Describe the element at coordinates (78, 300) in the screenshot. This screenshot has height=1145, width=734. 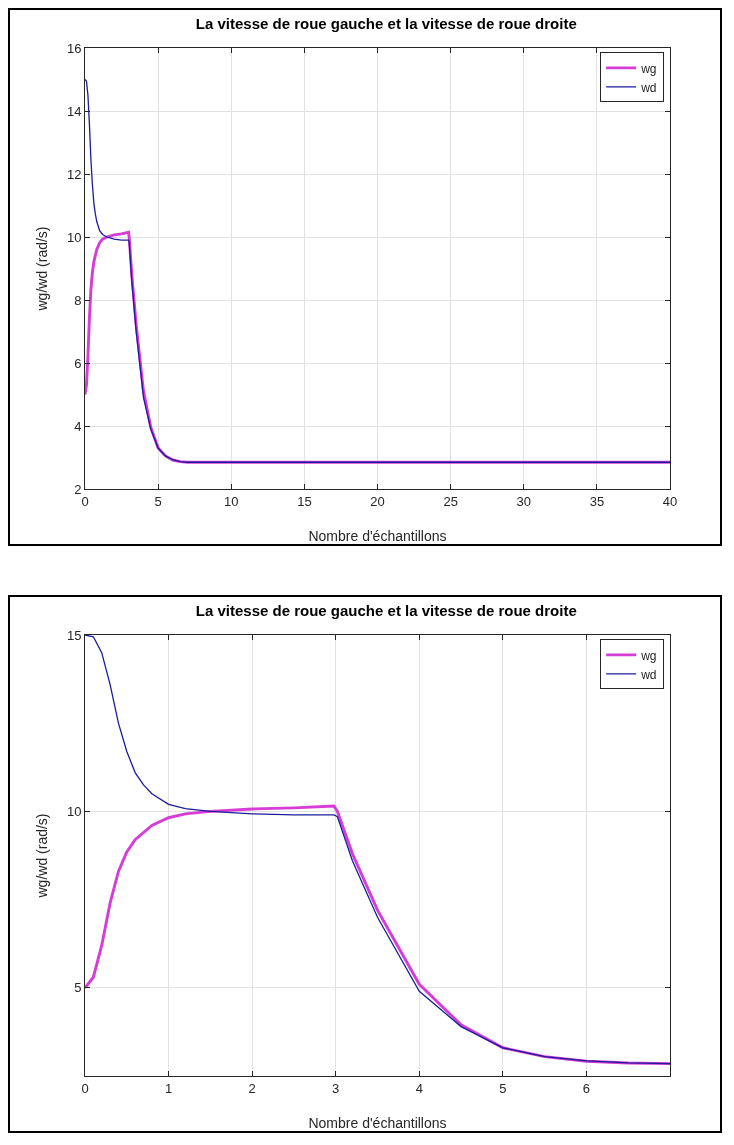
I see `y-tick-label: 8` at that location.